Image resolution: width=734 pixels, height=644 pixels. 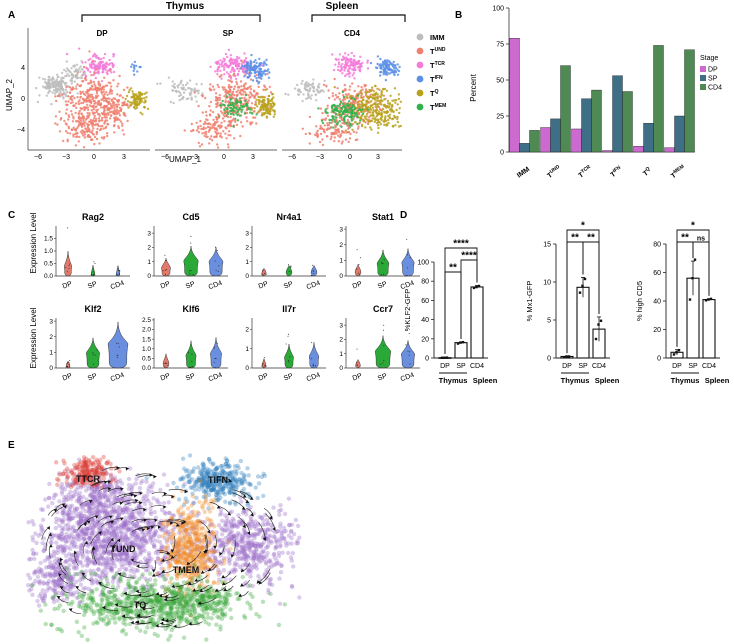 What do you see at coordinates (383, 309) in the screenshot?
I see `violin-gene-title: Ccr7` at bounding box center [383, 309].